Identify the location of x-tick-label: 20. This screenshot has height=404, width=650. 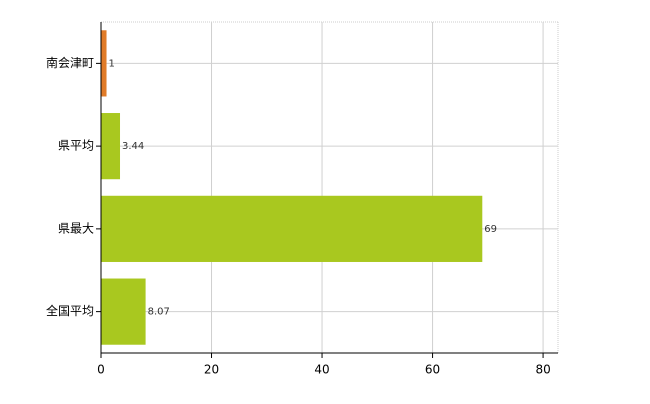
(211, 370).